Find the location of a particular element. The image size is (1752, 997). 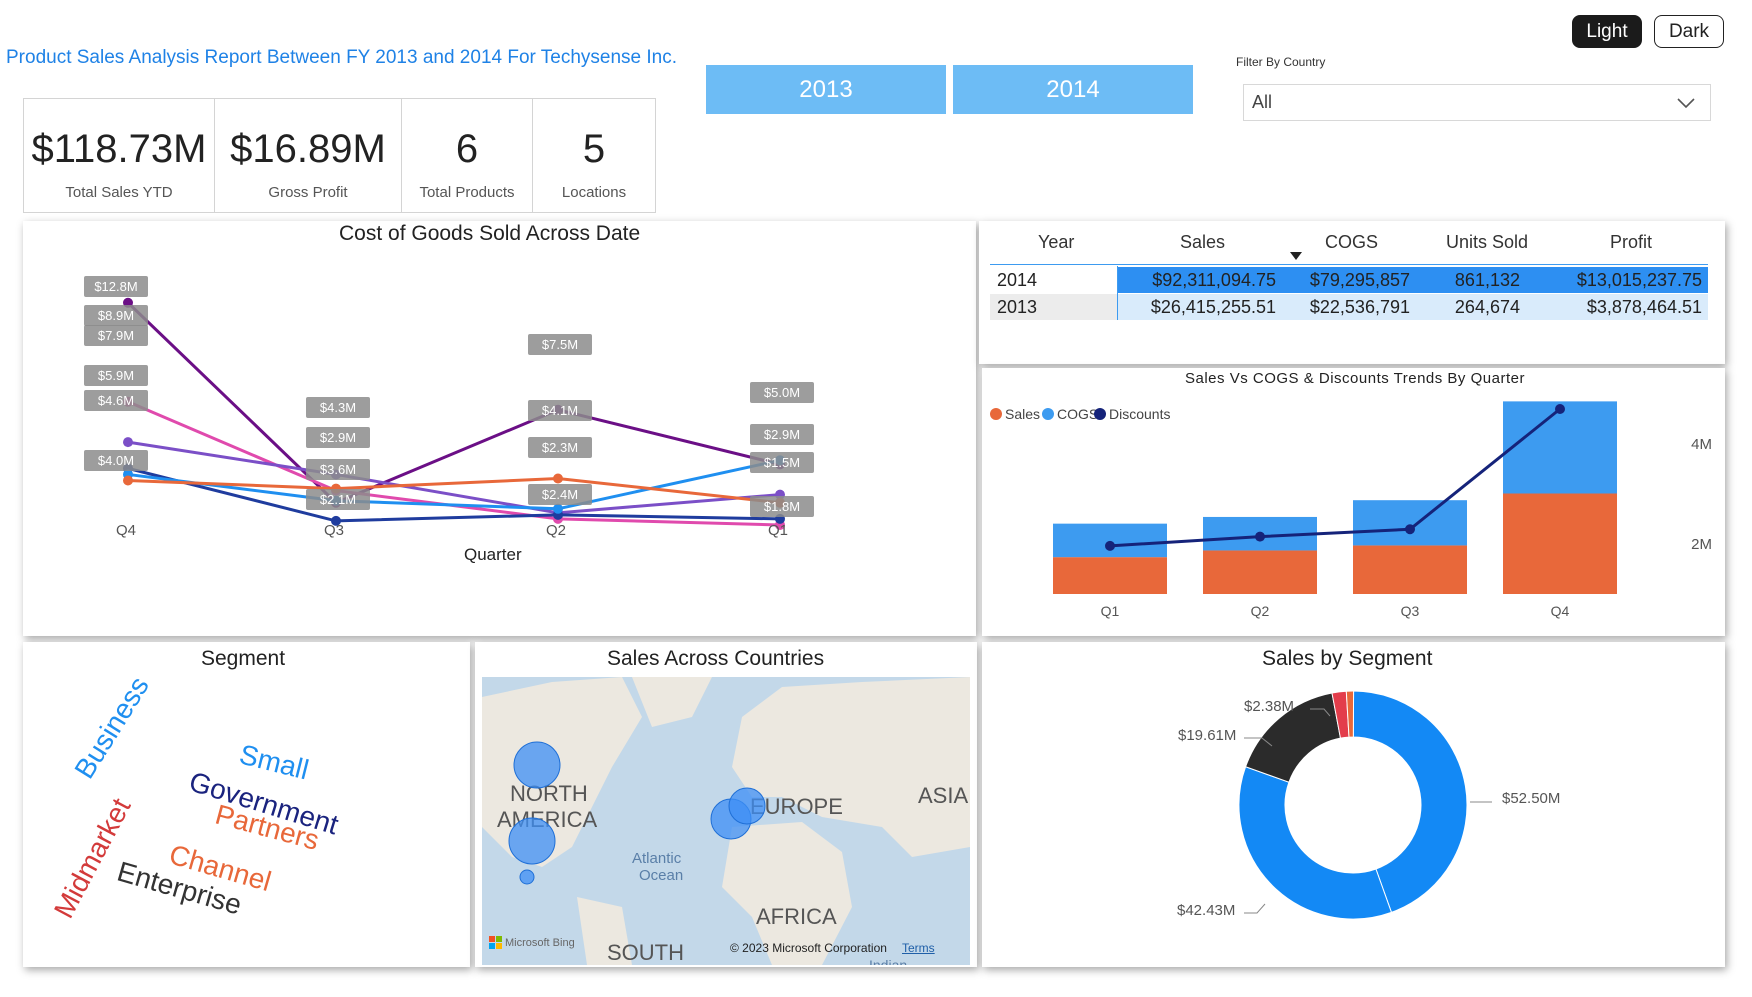

map-label-indian: Indian is located at coordinates (888, 961).